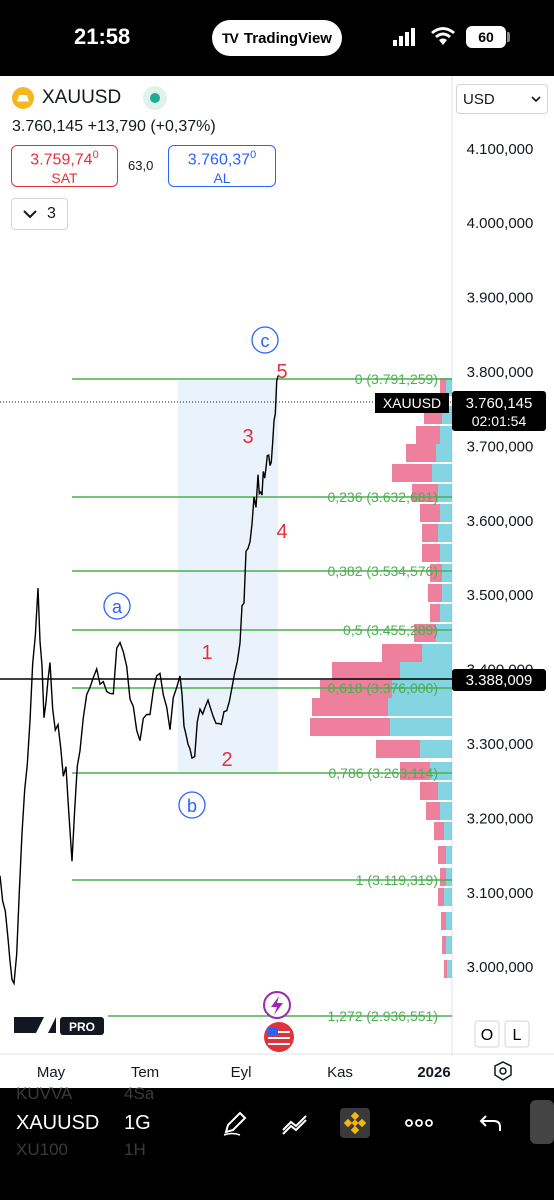  I want to click on toolbar-symbol: XAUUSD, so click(58, 1123).